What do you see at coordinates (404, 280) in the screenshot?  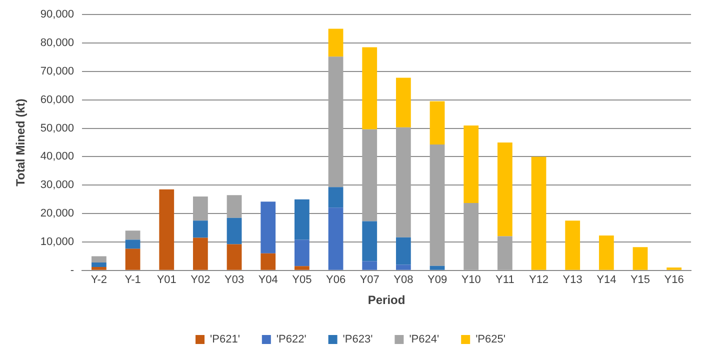 I see `x-tick-label: Y08` at bounding box center [404, 280].